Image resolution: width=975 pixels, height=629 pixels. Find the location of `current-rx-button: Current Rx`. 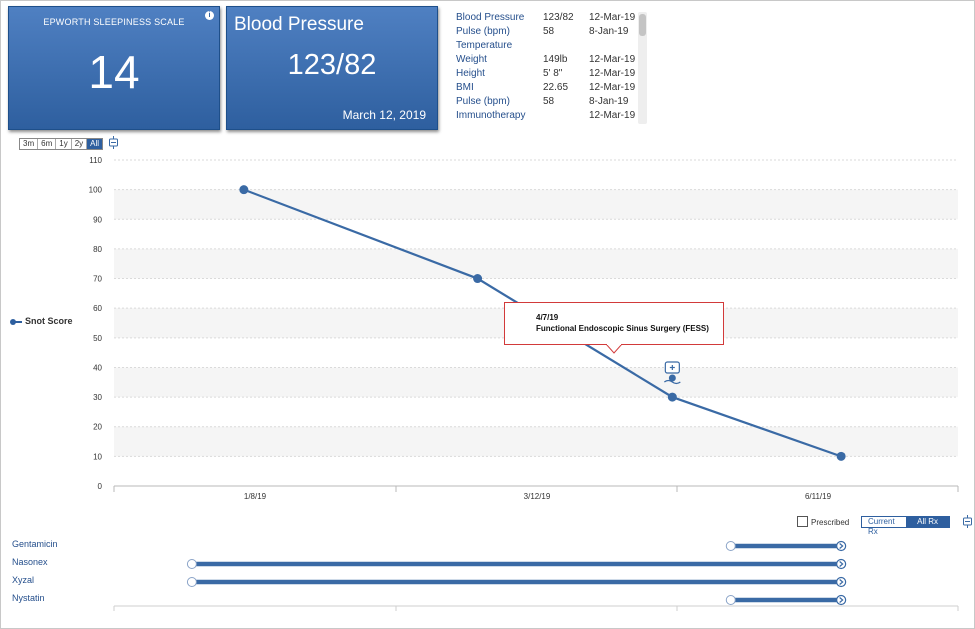

current-rx-button: Current Rx is located at coordinates (884, 526).